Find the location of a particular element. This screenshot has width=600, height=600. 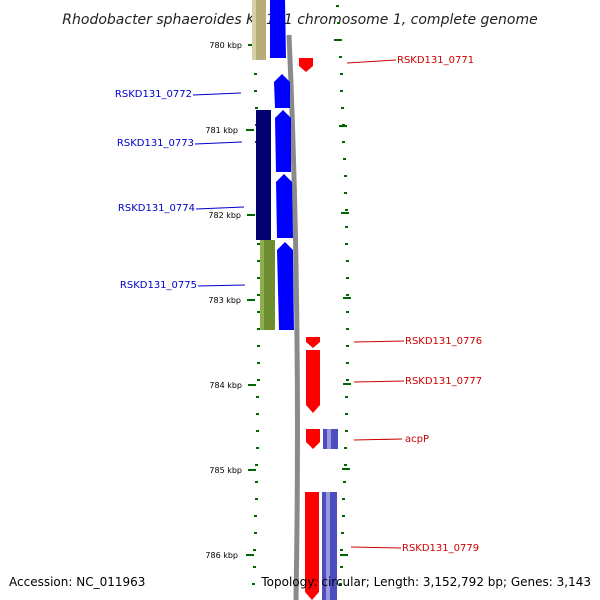

label-RSKD131_0779: RSKD131_0779 is located at coordinates (414, 548).